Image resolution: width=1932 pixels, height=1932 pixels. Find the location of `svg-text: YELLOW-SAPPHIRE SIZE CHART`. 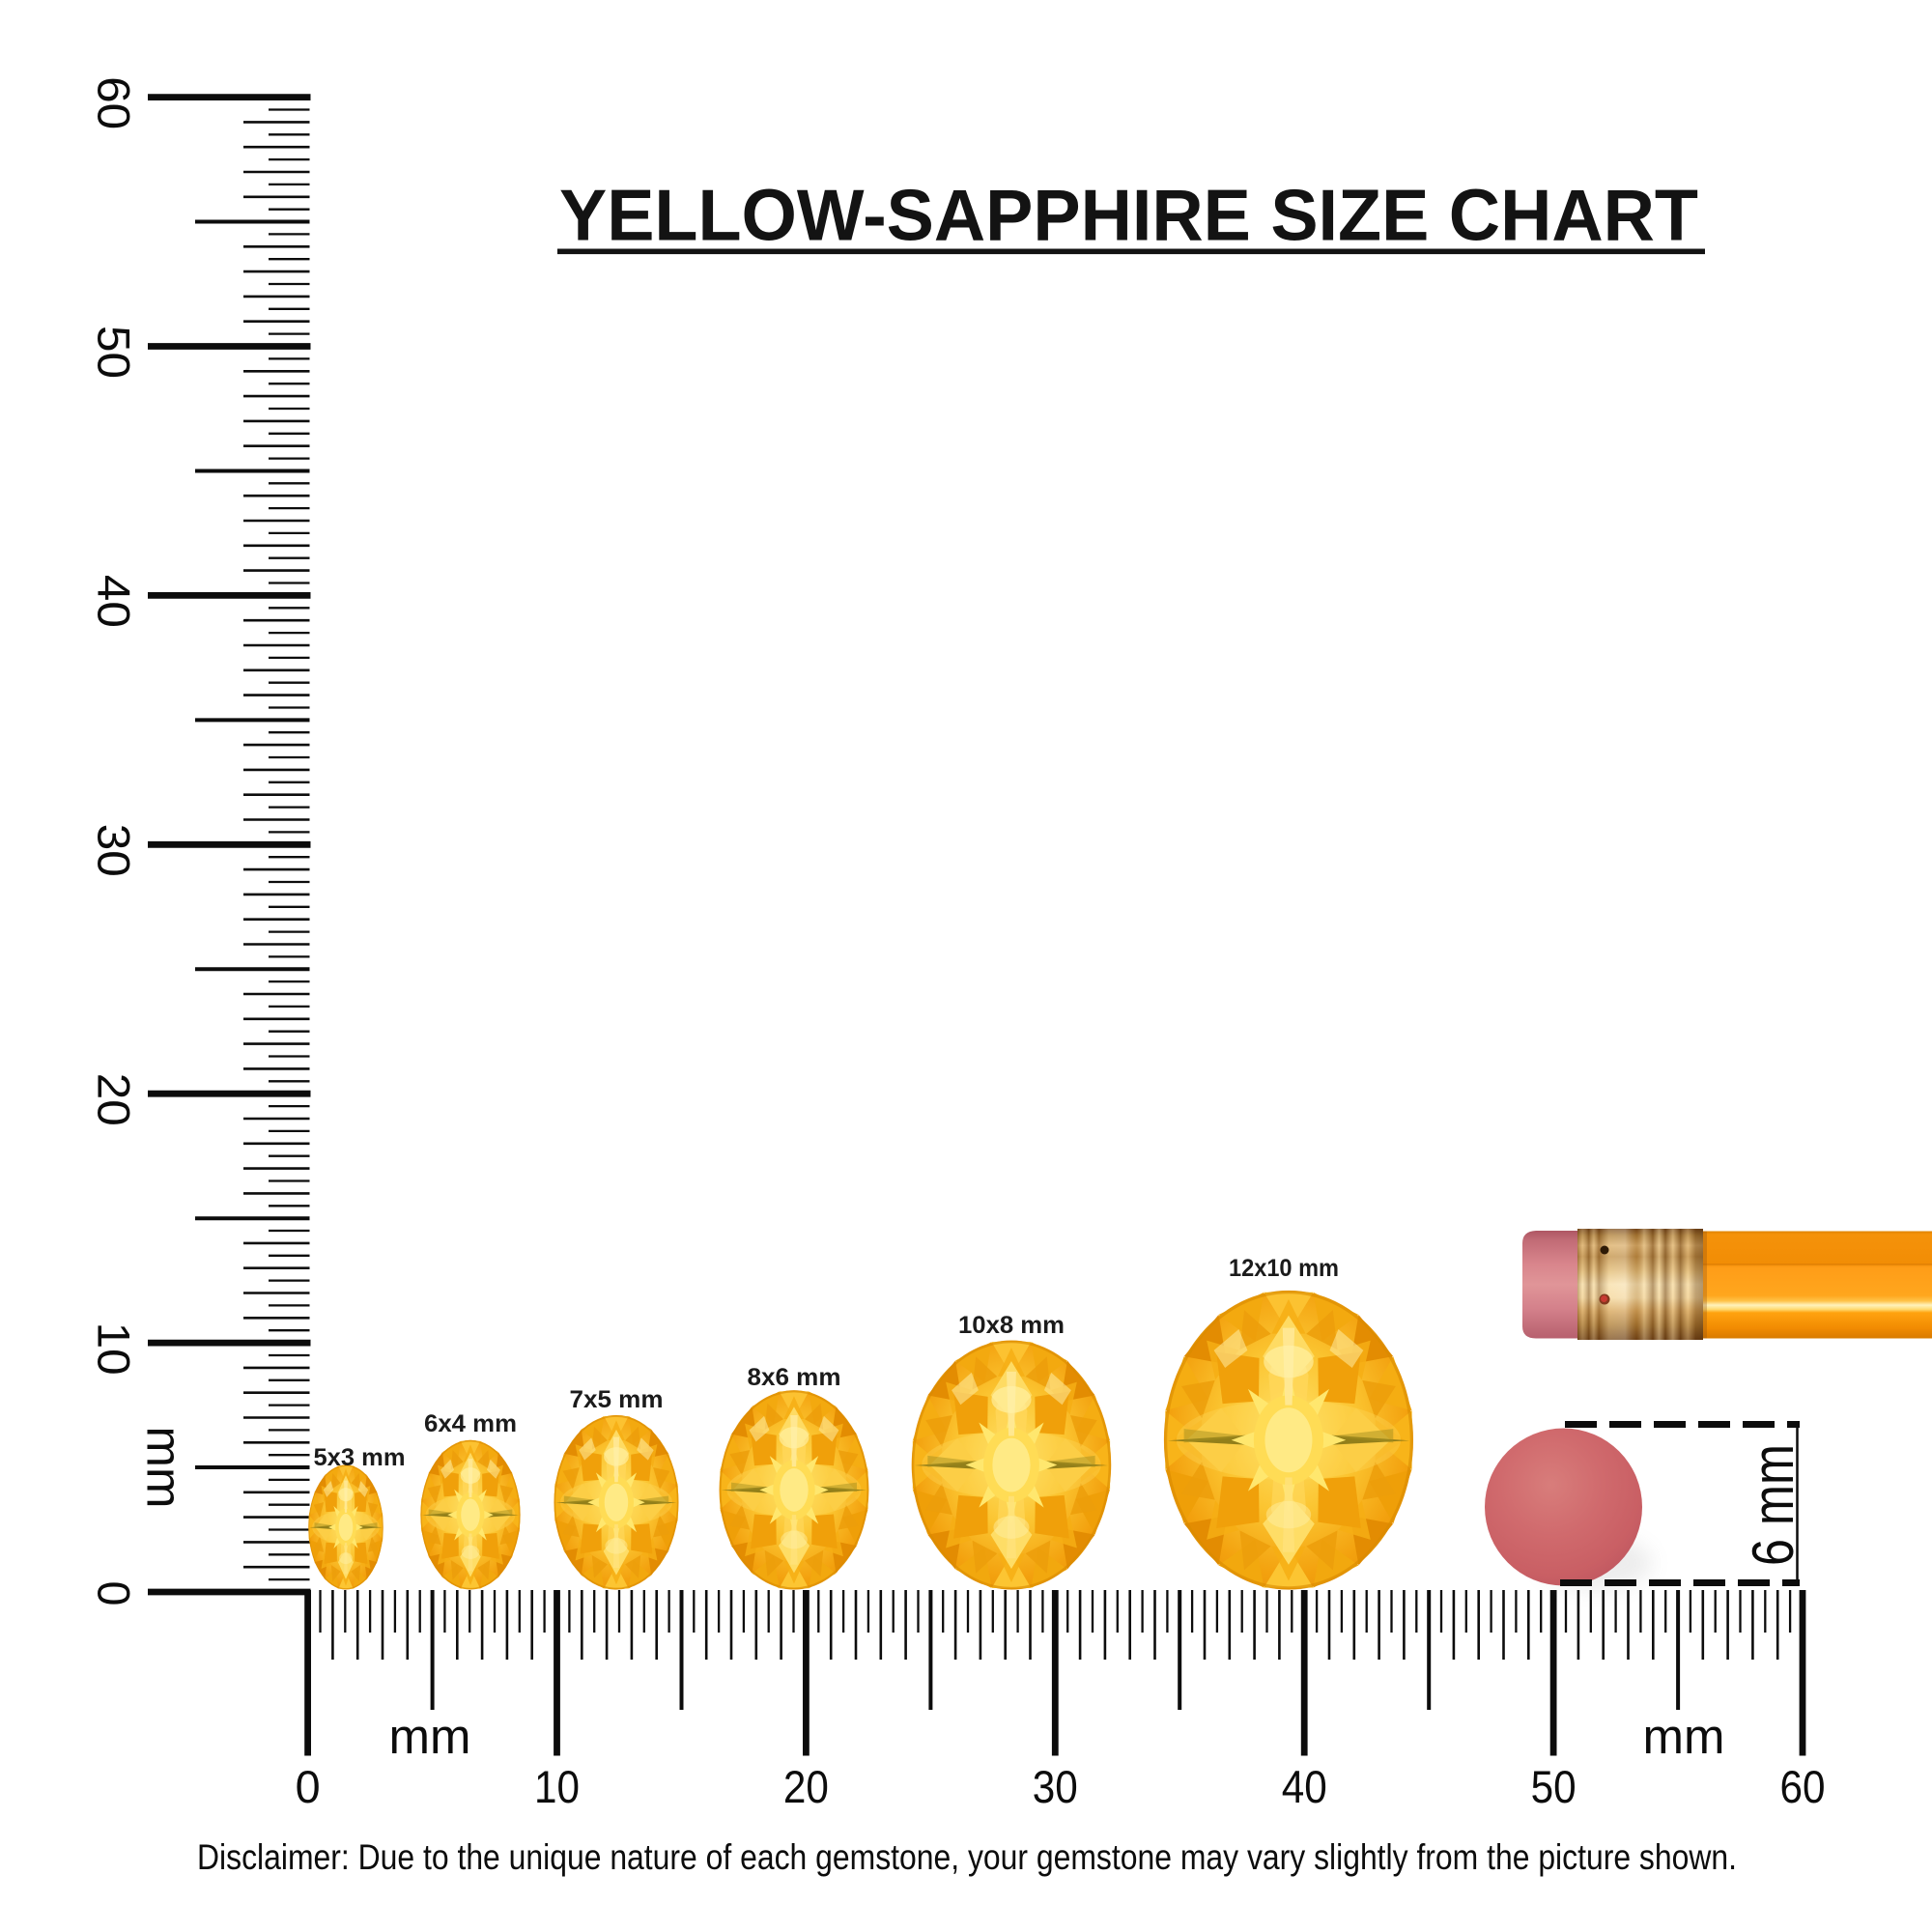

svg-text: YELLOW-SAPPHIRE SIZE CHART is located at coordinates (1128, 215).